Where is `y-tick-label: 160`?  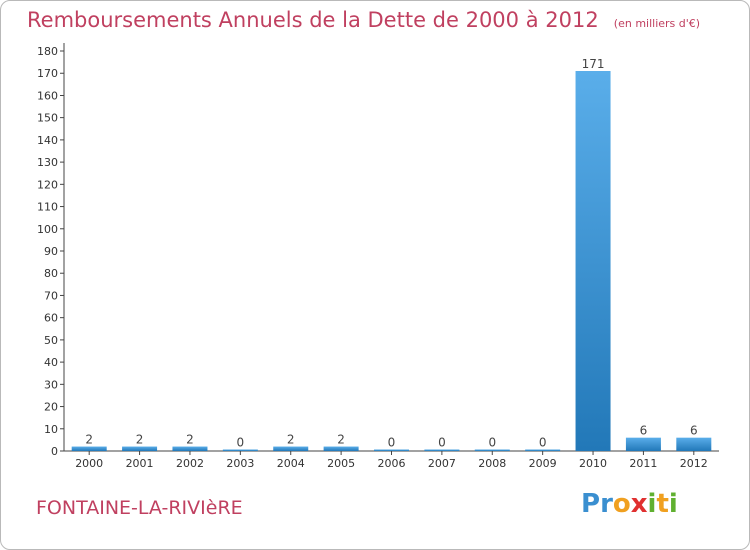
y-tick-label: 160 is located at coordinates (47, 95).